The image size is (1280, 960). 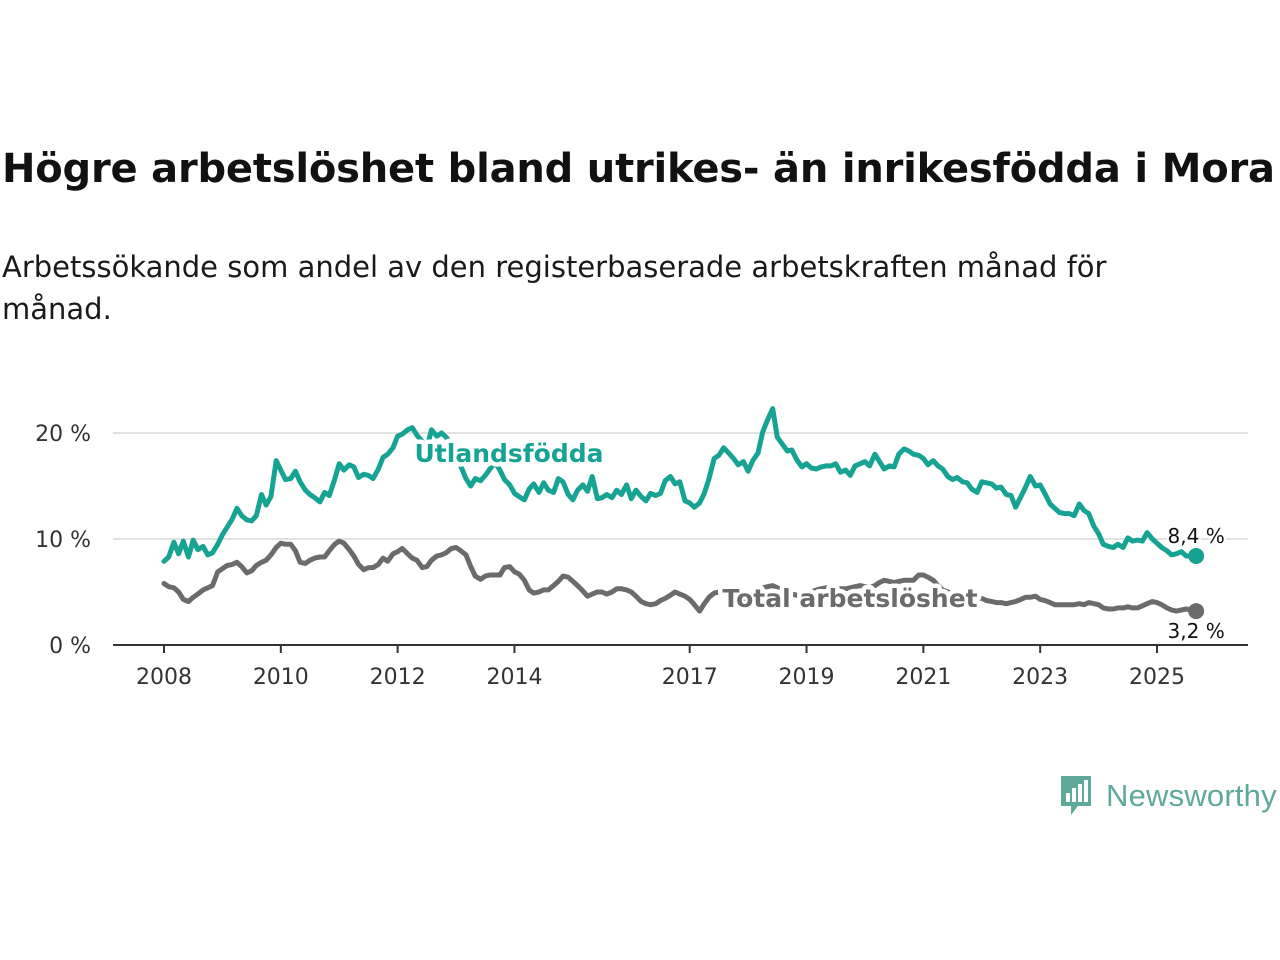 I want to click on y-tick-label: 20 %, so click(x=63, y=434).